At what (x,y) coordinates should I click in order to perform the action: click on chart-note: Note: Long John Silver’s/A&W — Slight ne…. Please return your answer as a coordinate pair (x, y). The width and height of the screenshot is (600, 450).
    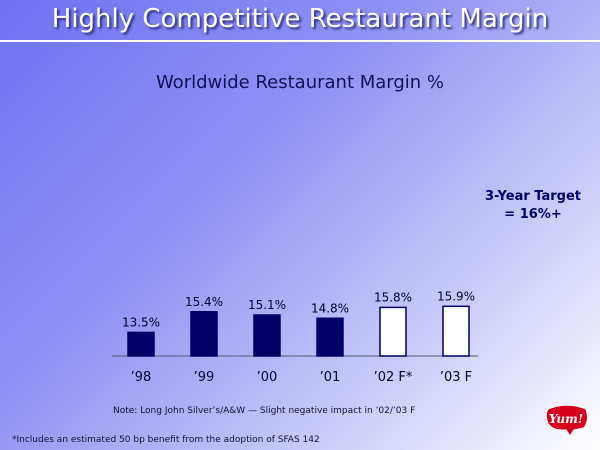
    Looking at the image, I should click on (264, 411).